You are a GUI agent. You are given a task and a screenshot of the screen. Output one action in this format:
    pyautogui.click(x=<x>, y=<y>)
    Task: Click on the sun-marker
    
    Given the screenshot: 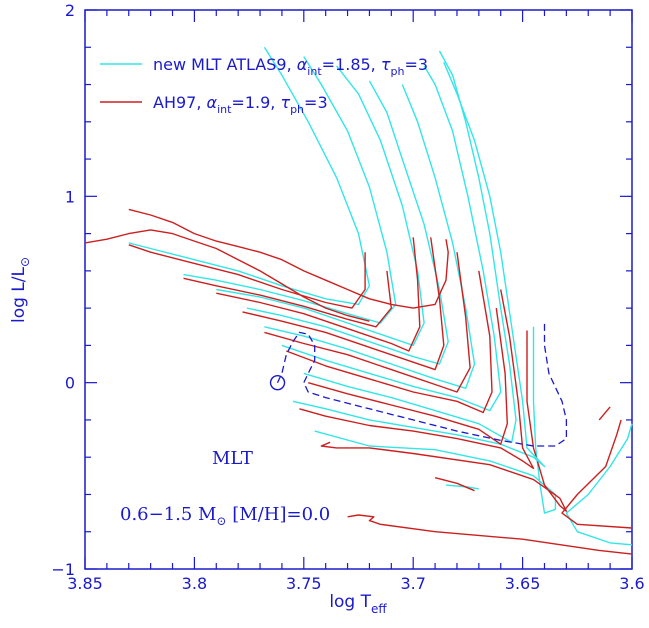 What is the action you would take?
    pyautogui.click(x=277, y=382)
    